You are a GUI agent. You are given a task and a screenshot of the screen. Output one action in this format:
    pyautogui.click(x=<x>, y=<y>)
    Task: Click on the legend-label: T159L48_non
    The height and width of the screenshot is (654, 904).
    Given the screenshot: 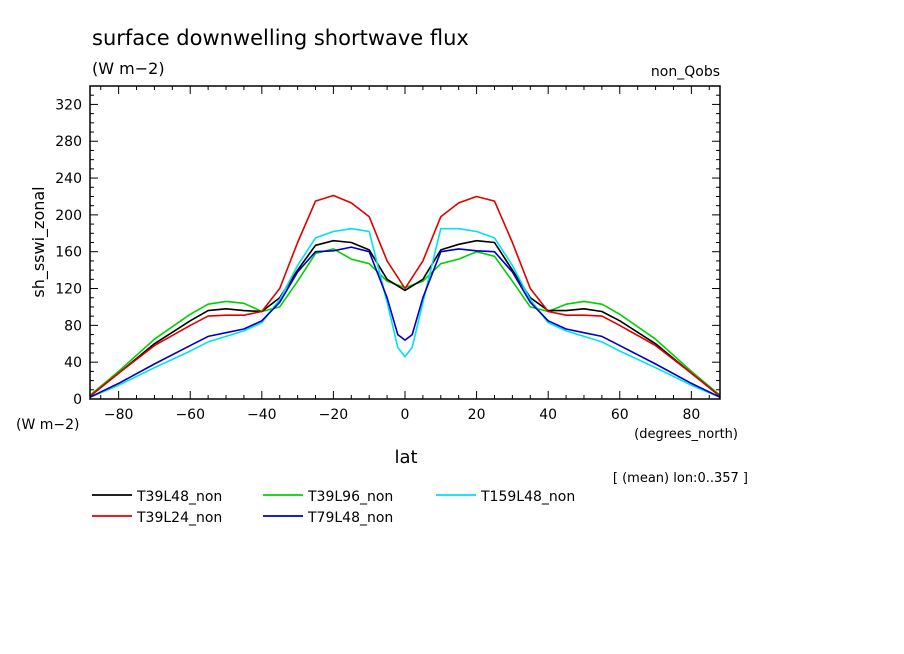 What is the action you would take?
    pyautogui.click(x=527, y=497)
    